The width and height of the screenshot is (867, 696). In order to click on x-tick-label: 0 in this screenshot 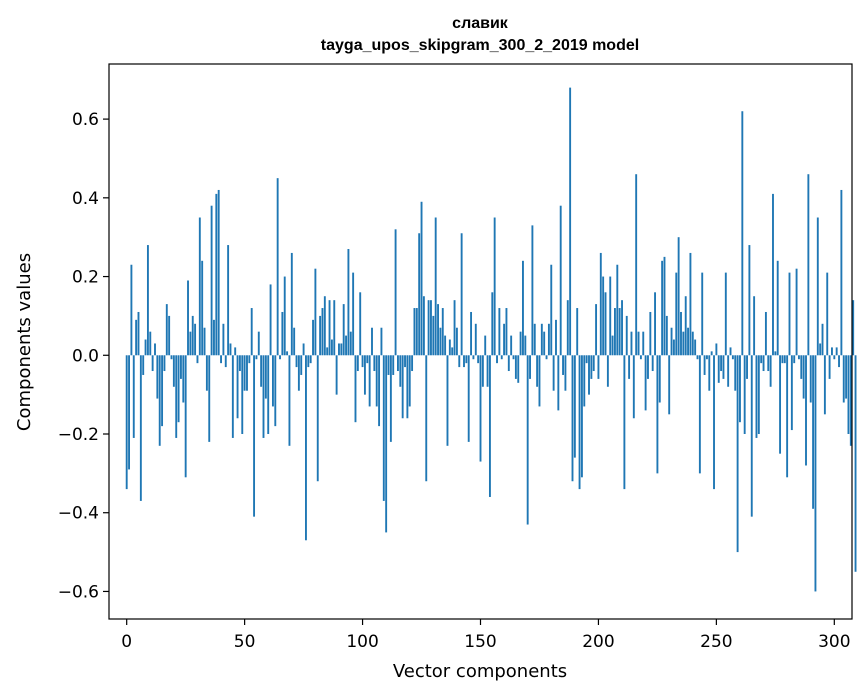, I will do `click(126, 642)`.